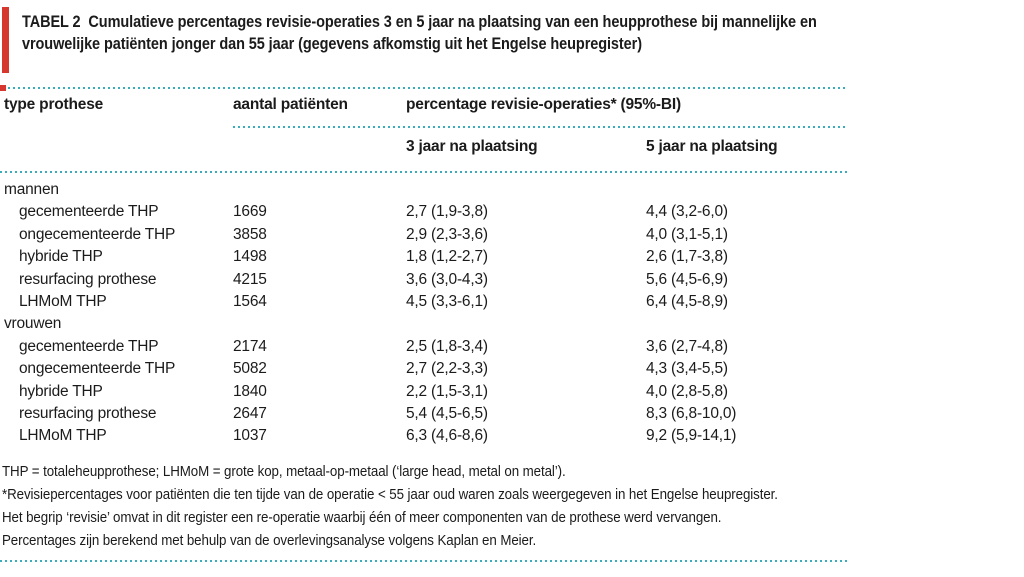 The image size is (1024, 577). Describe the element at coordinates (447, 212) in the screenshot. I see `row-3yr-value: 2,7 (1,9-3,8)` at that location.